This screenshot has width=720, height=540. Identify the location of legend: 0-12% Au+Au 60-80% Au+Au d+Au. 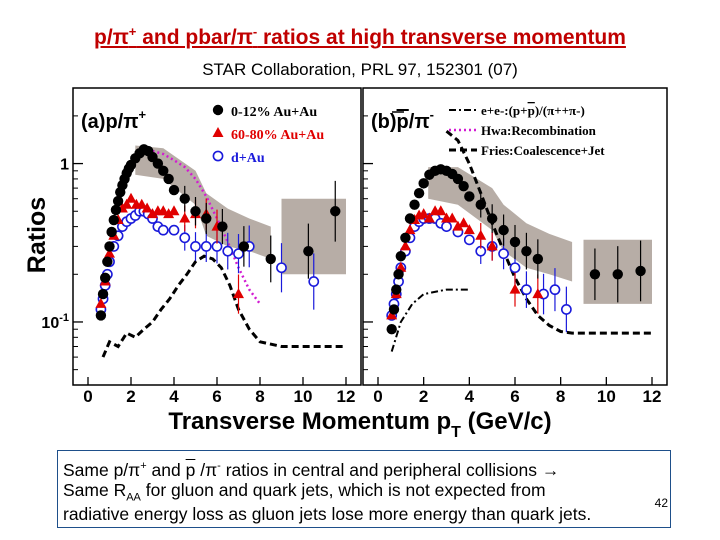
(268, 135).